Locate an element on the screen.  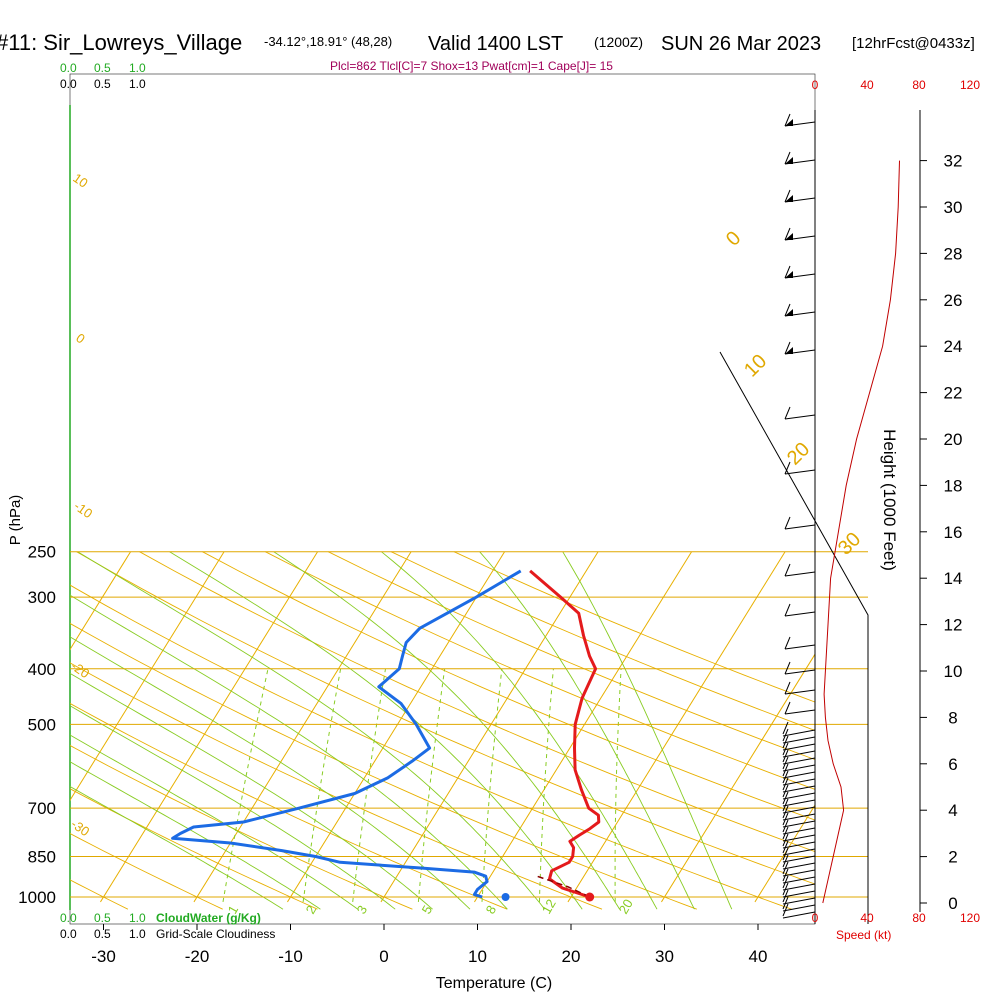
terrain-boundary is located at coordinates (794, 637).